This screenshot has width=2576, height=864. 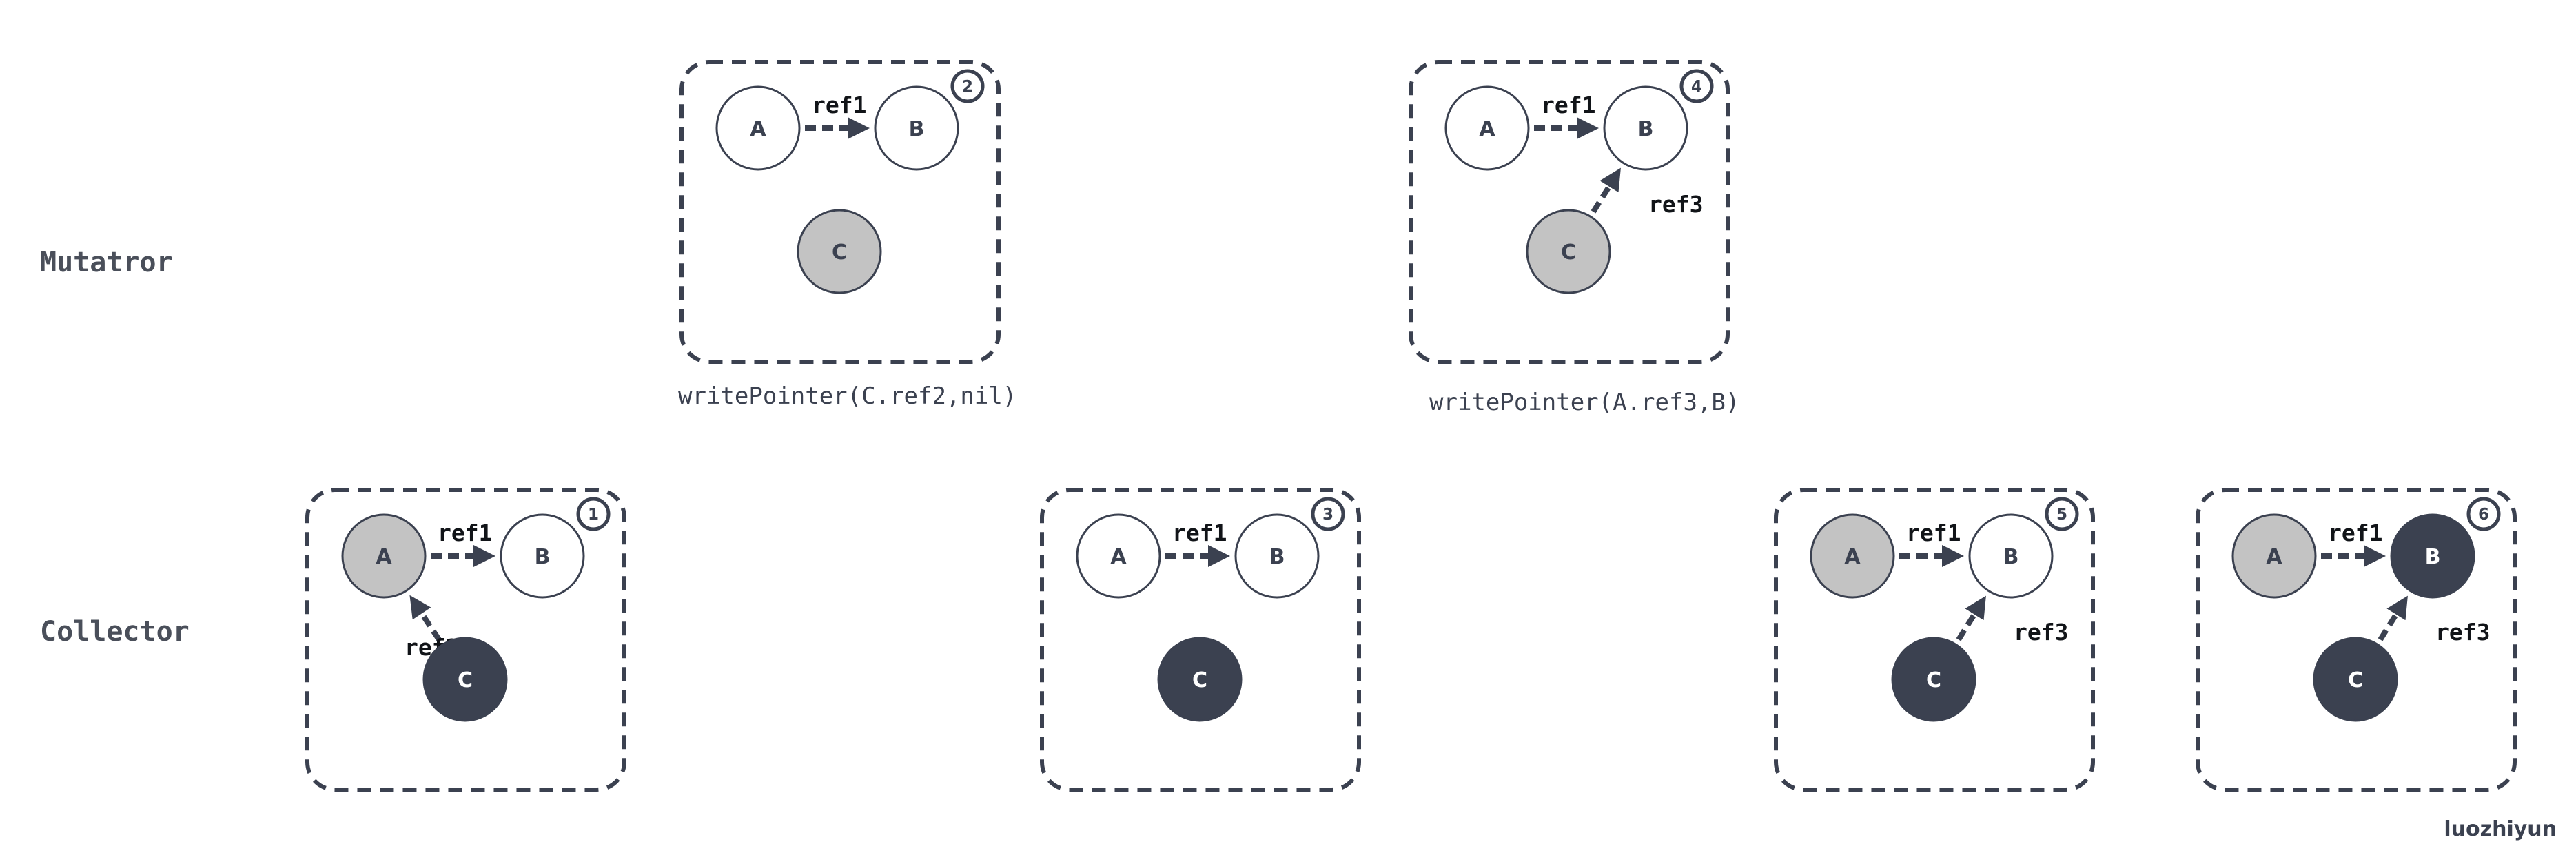 I want to click on edge-c-to-a, so click(x=425, y=618).